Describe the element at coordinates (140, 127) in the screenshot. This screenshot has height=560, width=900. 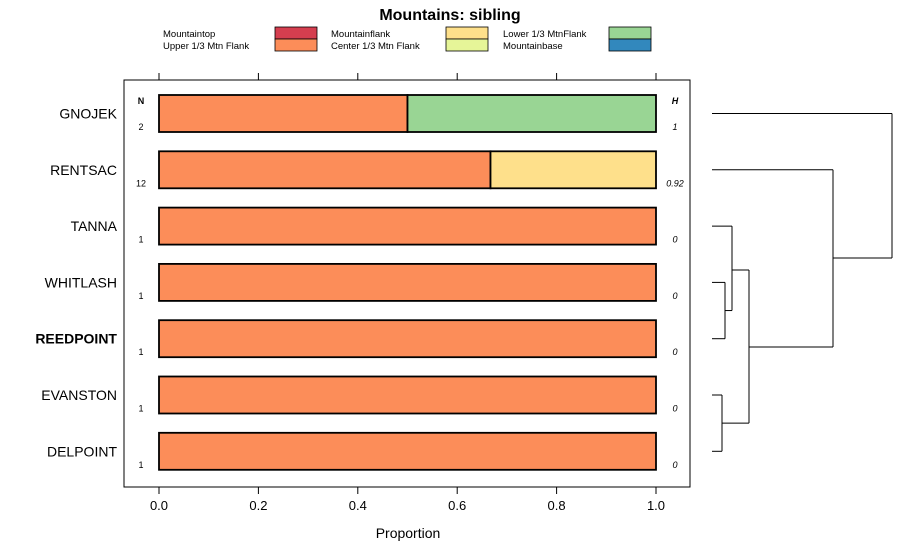
I see `n-value: 2` at that location.